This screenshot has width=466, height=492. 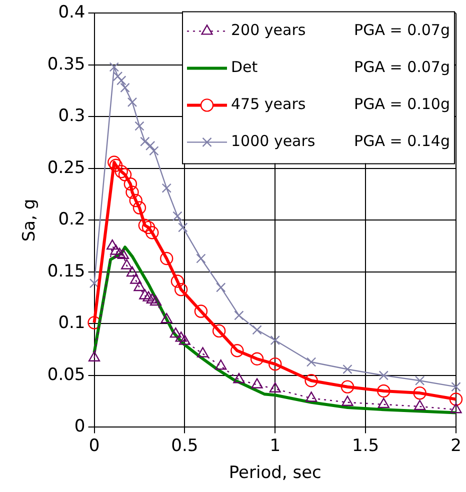 What do you see at coordinates (66, 374) in the screenshot?
I see `y-tick-label: 0.05` at bounding box center [66, 374].